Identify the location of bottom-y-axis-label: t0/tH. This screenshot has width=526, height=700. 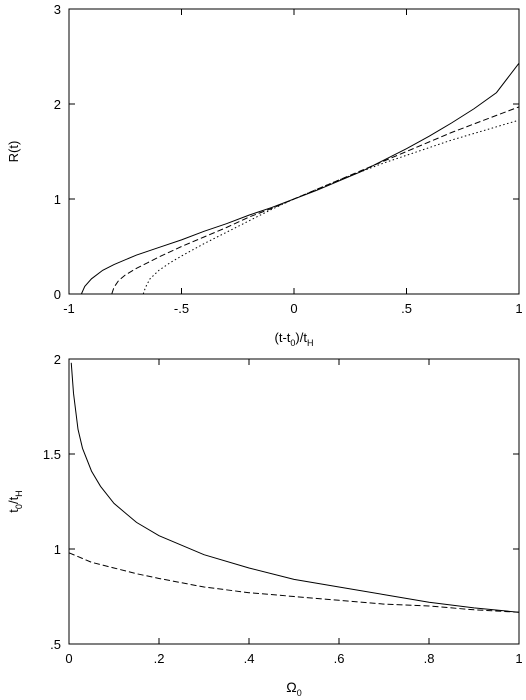
(15, 501).